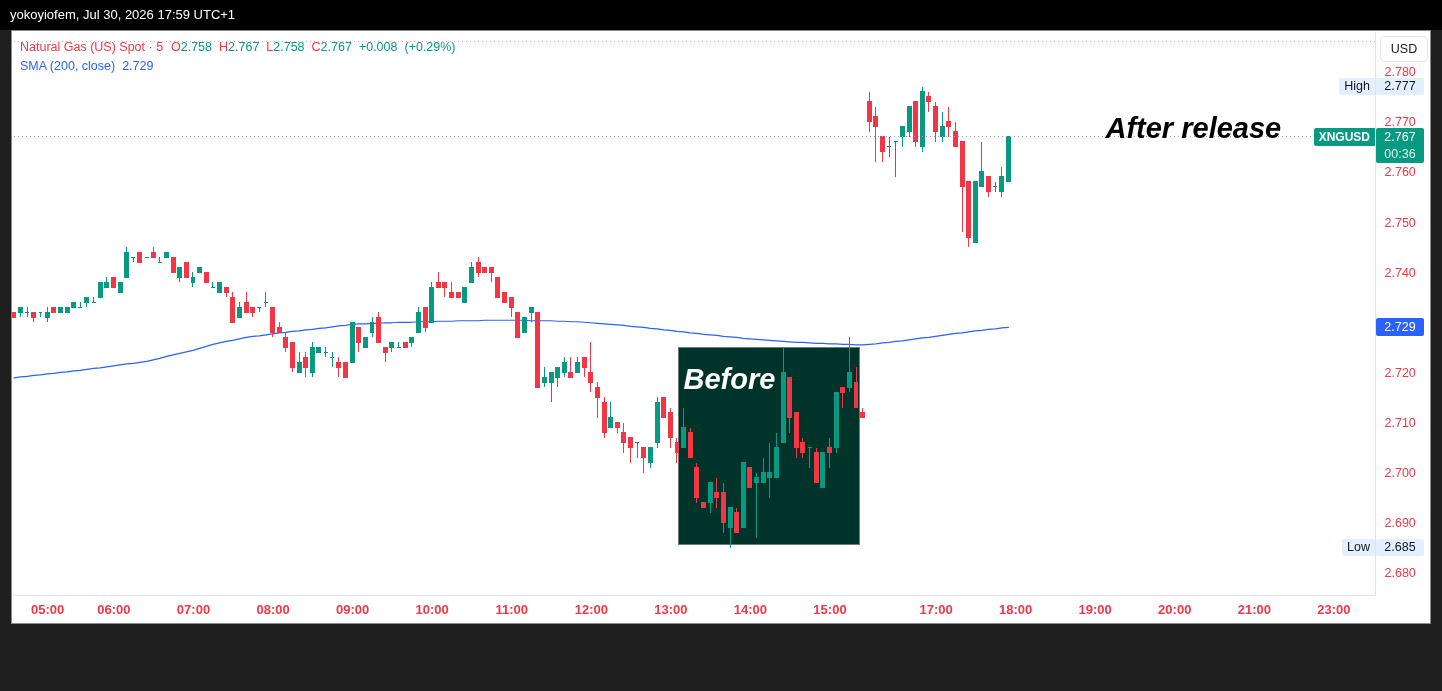 The width and height of the screenshot is (1442, 691). Describe the element at coordinates (936, 609) in the screenshot. I see `x-tick-label: 17:00` at that location.